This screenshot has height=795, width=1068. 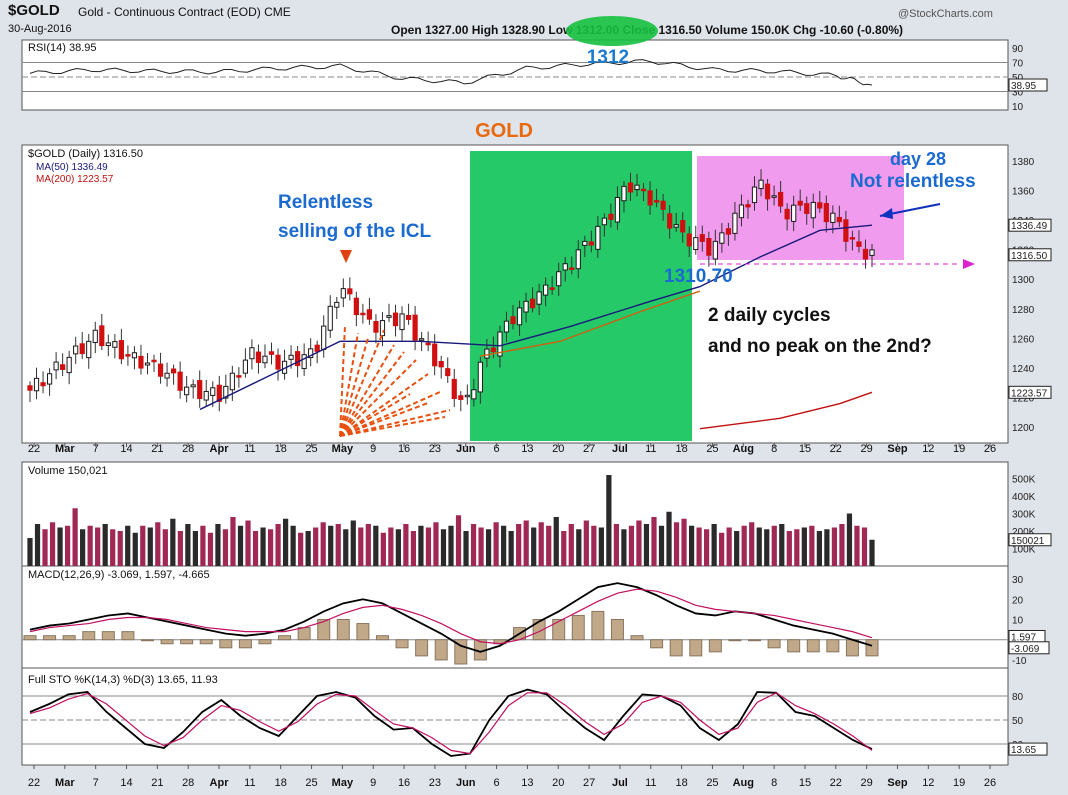 I want to click on volume-tick-label: 500K, so click(x=1024, y=480).